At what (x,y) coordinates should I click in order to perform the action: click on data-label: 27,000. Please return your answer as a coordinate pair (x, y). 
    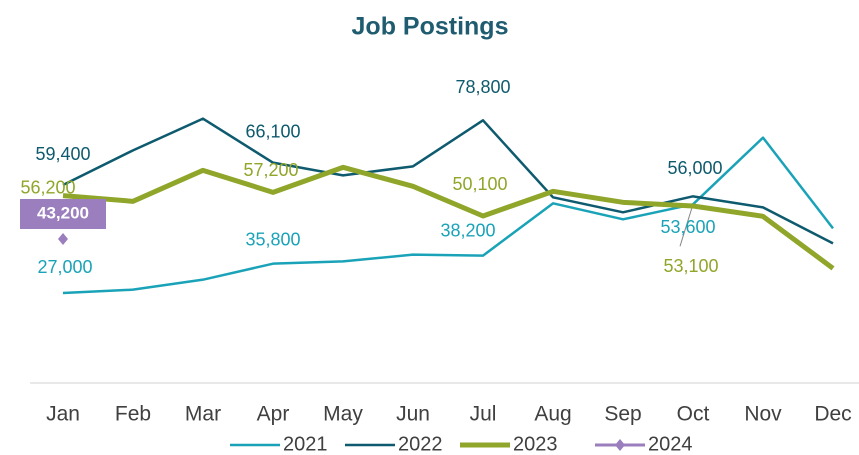
    Looking at the image, I should click on (64, 267).